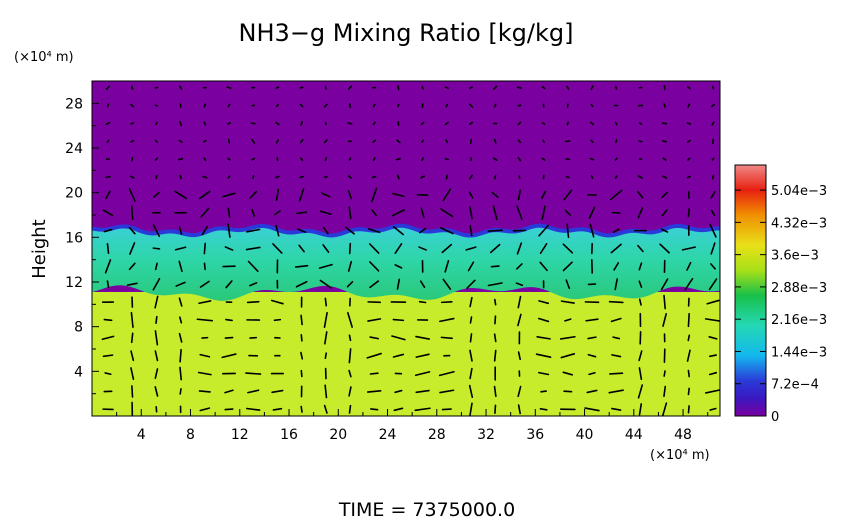 This screenshot has height=523, width=854. Describe the element at coordinates (799, 191) in the screenshot. I see `colorbar-tick-label: 5.04e−3` at that location.